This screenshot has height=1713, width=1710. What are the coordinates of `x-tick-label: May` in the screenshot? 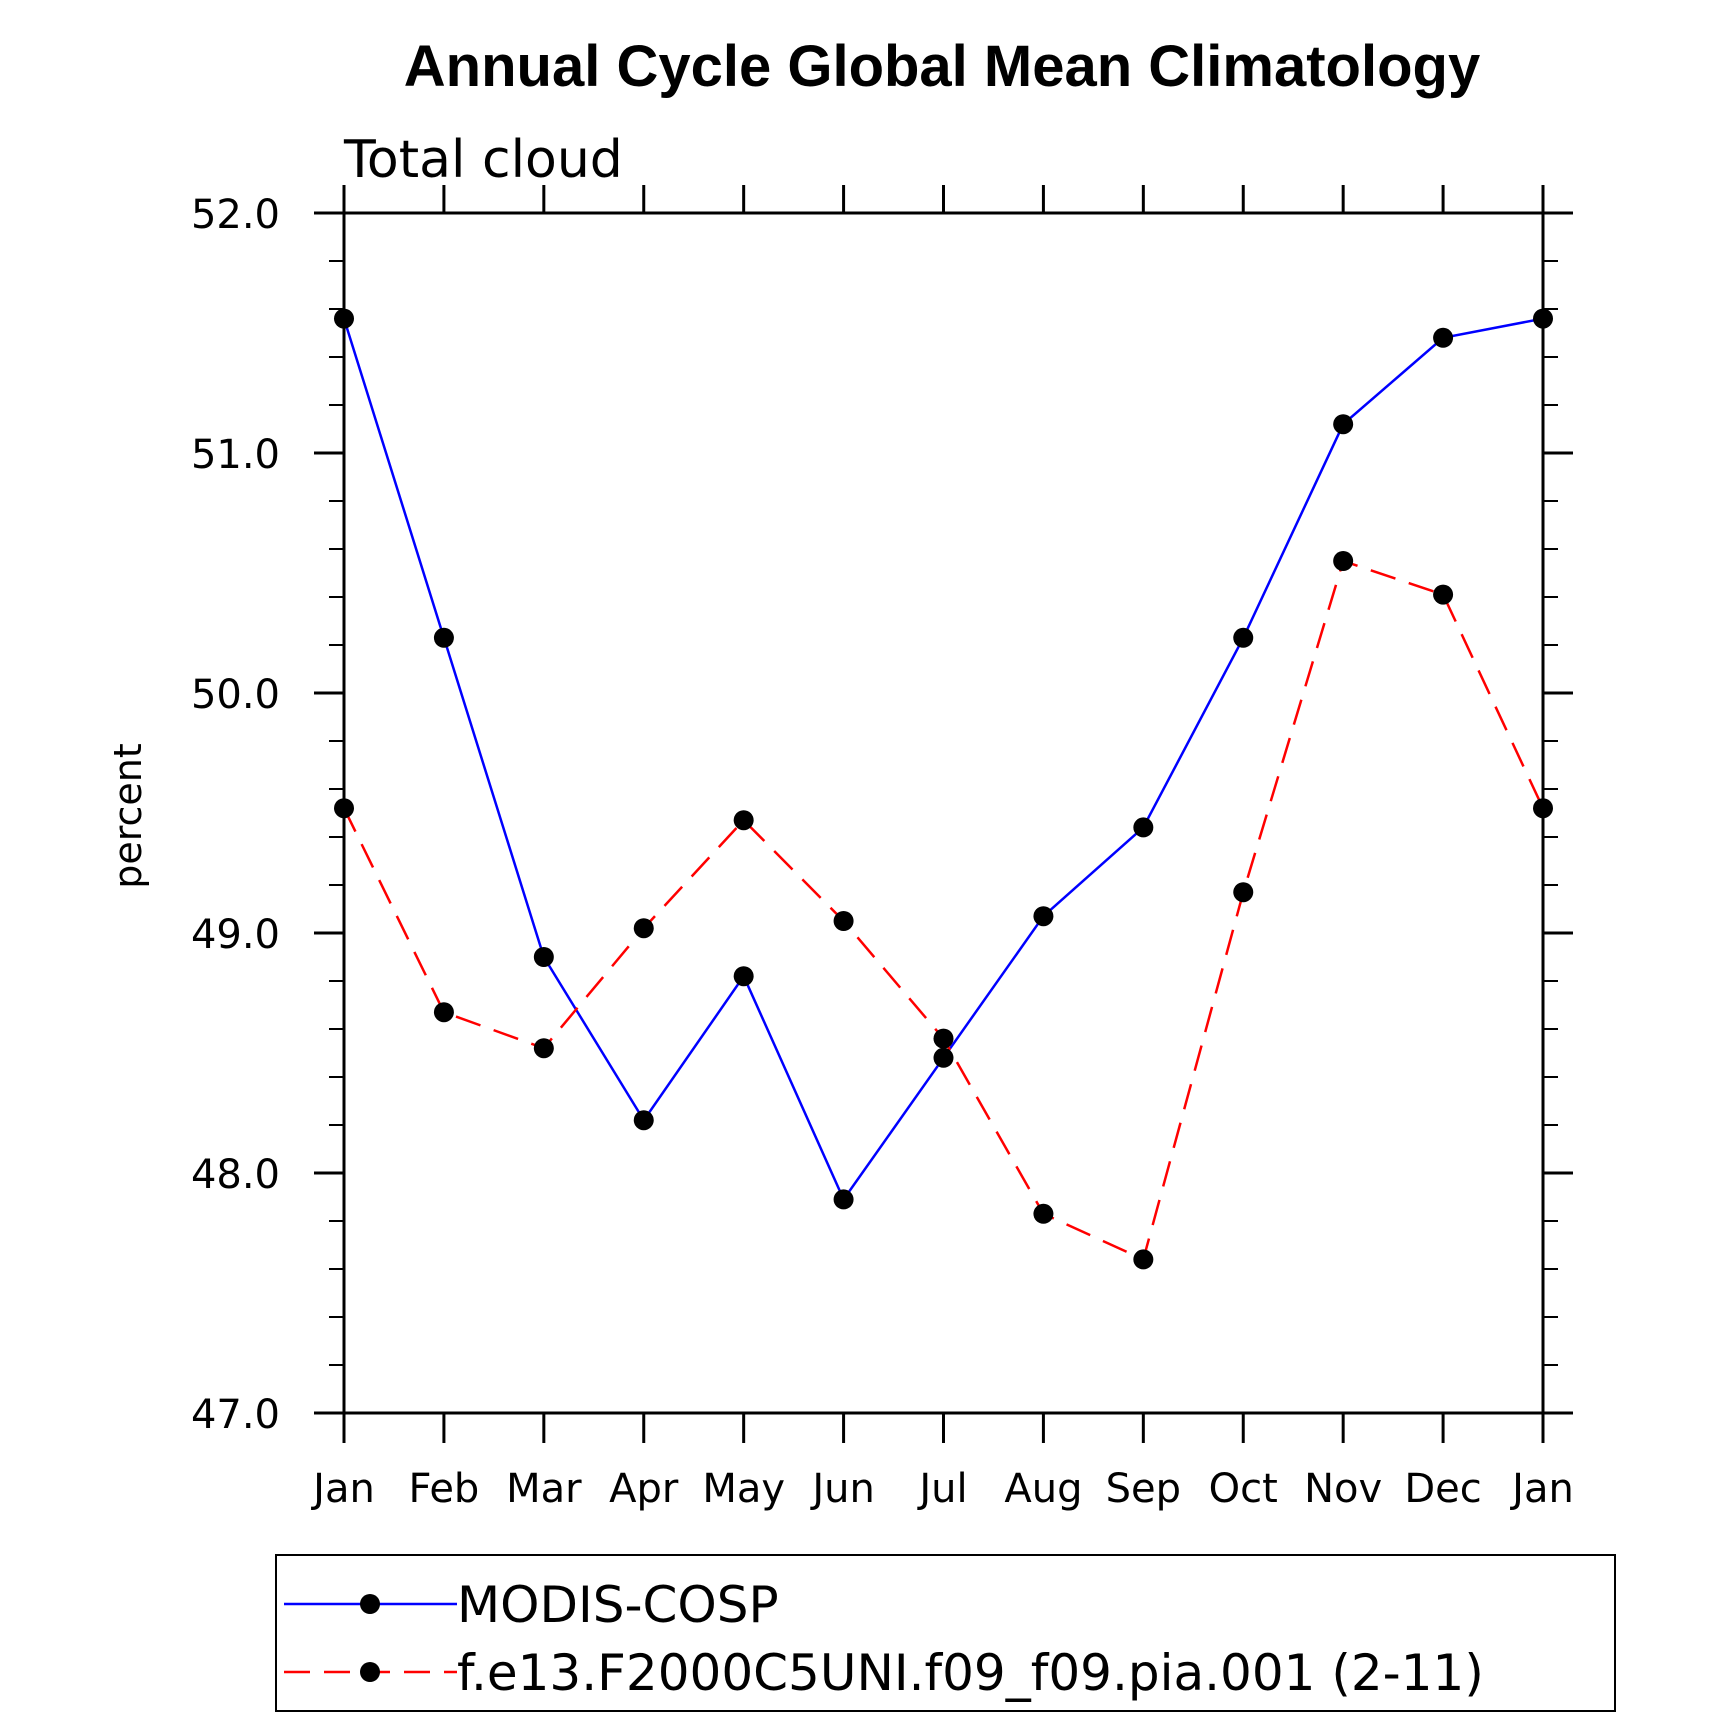 It's located at (743, 1489).